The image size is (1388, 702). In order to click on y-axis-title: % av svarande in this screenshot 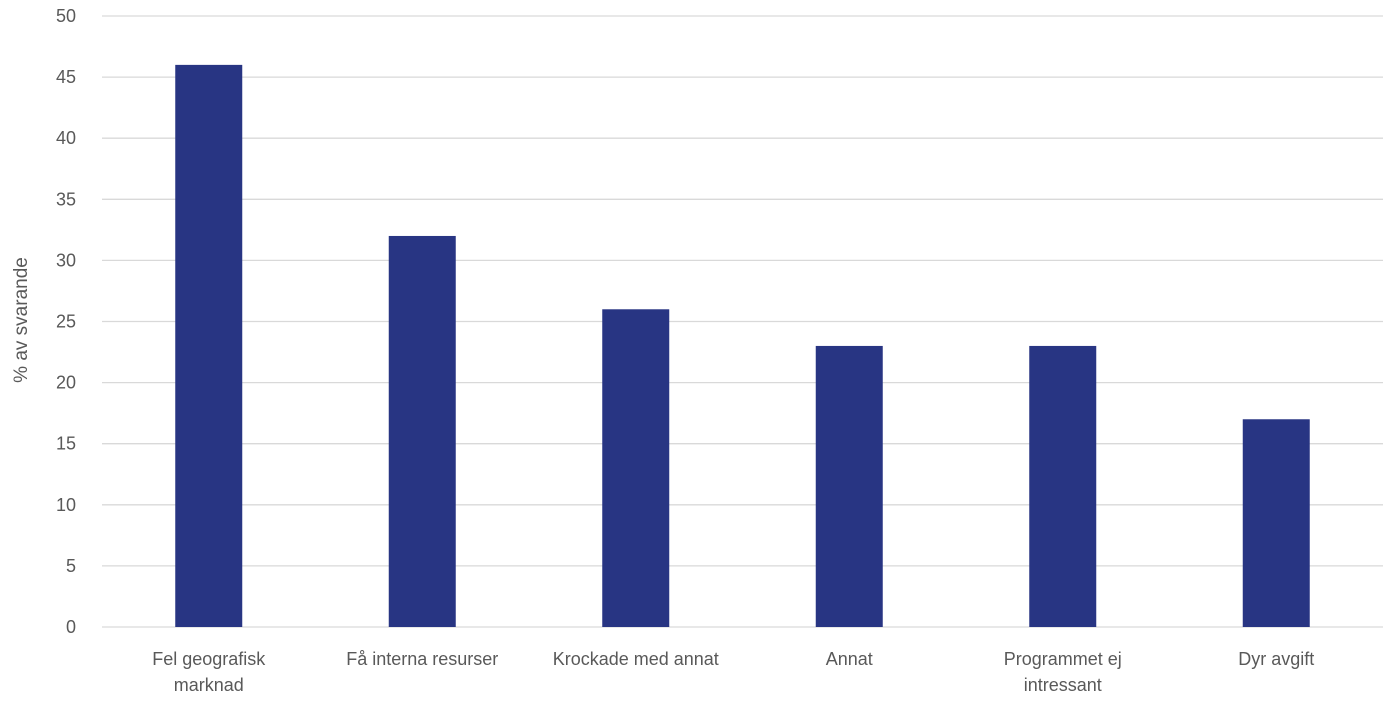, I will do `click(21, 320)`.